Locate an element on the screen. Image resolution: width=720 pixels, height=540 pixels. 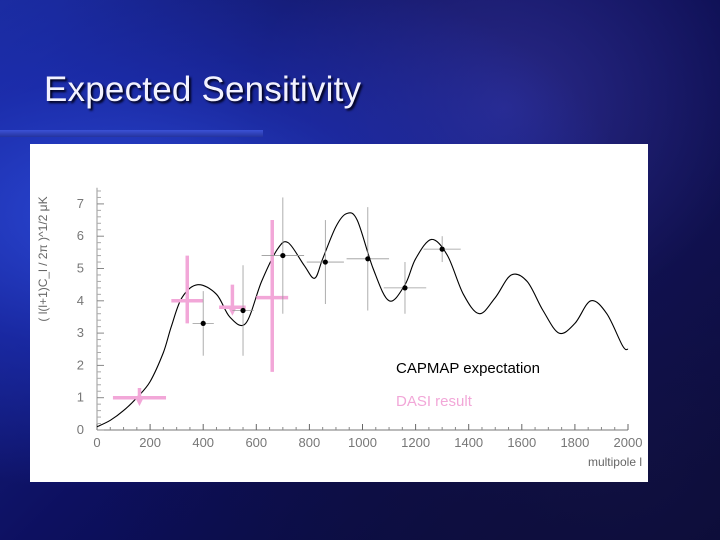
x-tick-label-4: 800 is located at coordinates (310, 442).